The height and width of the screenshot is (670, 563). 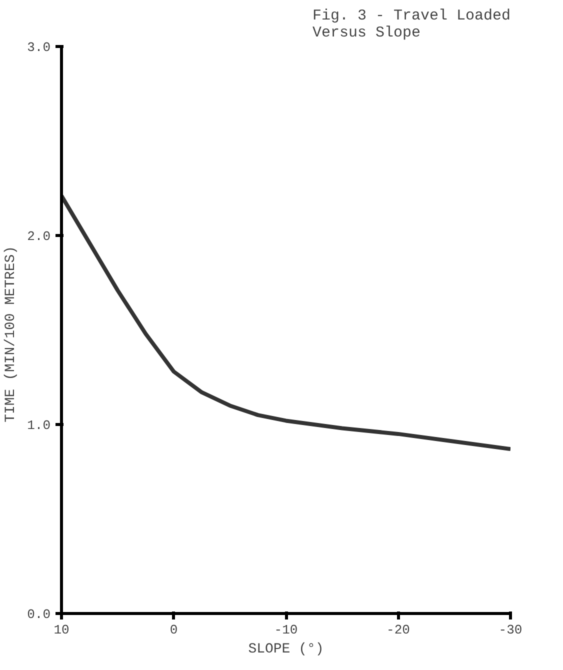 What do you see at coordinates (286, 630) in the screenshot?
I see `x-tick-label: -10` at bounding box center [286, 630].